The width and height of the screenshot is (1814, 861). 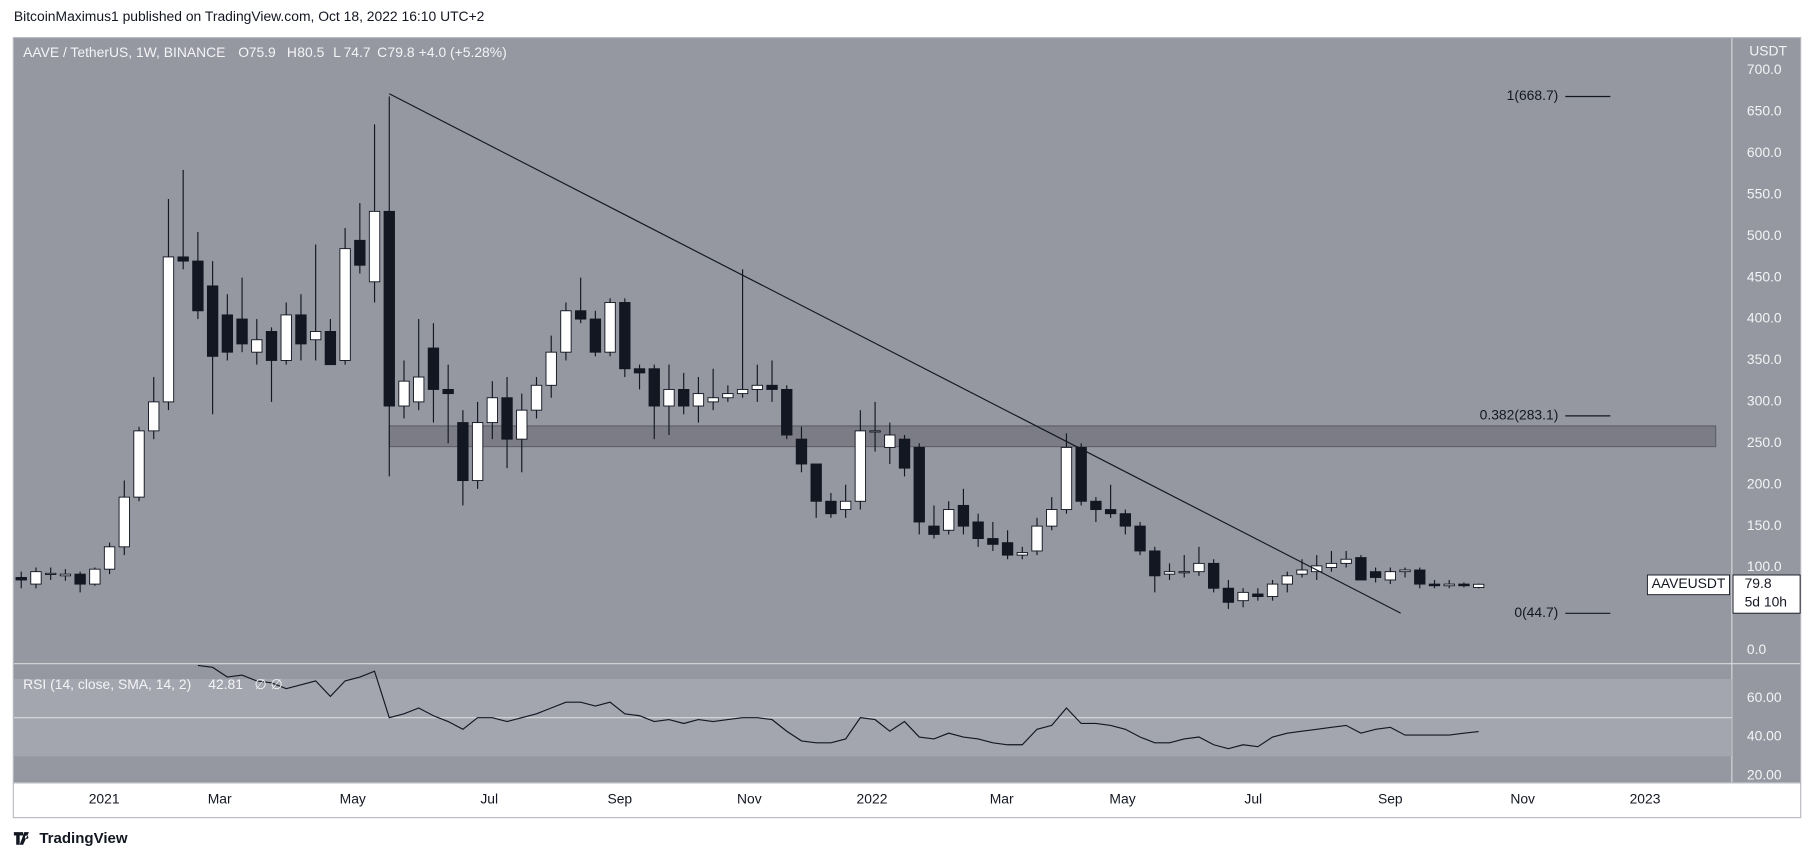 I want to click on y-tick-label: 500.0, so click(x=1764, y=235).